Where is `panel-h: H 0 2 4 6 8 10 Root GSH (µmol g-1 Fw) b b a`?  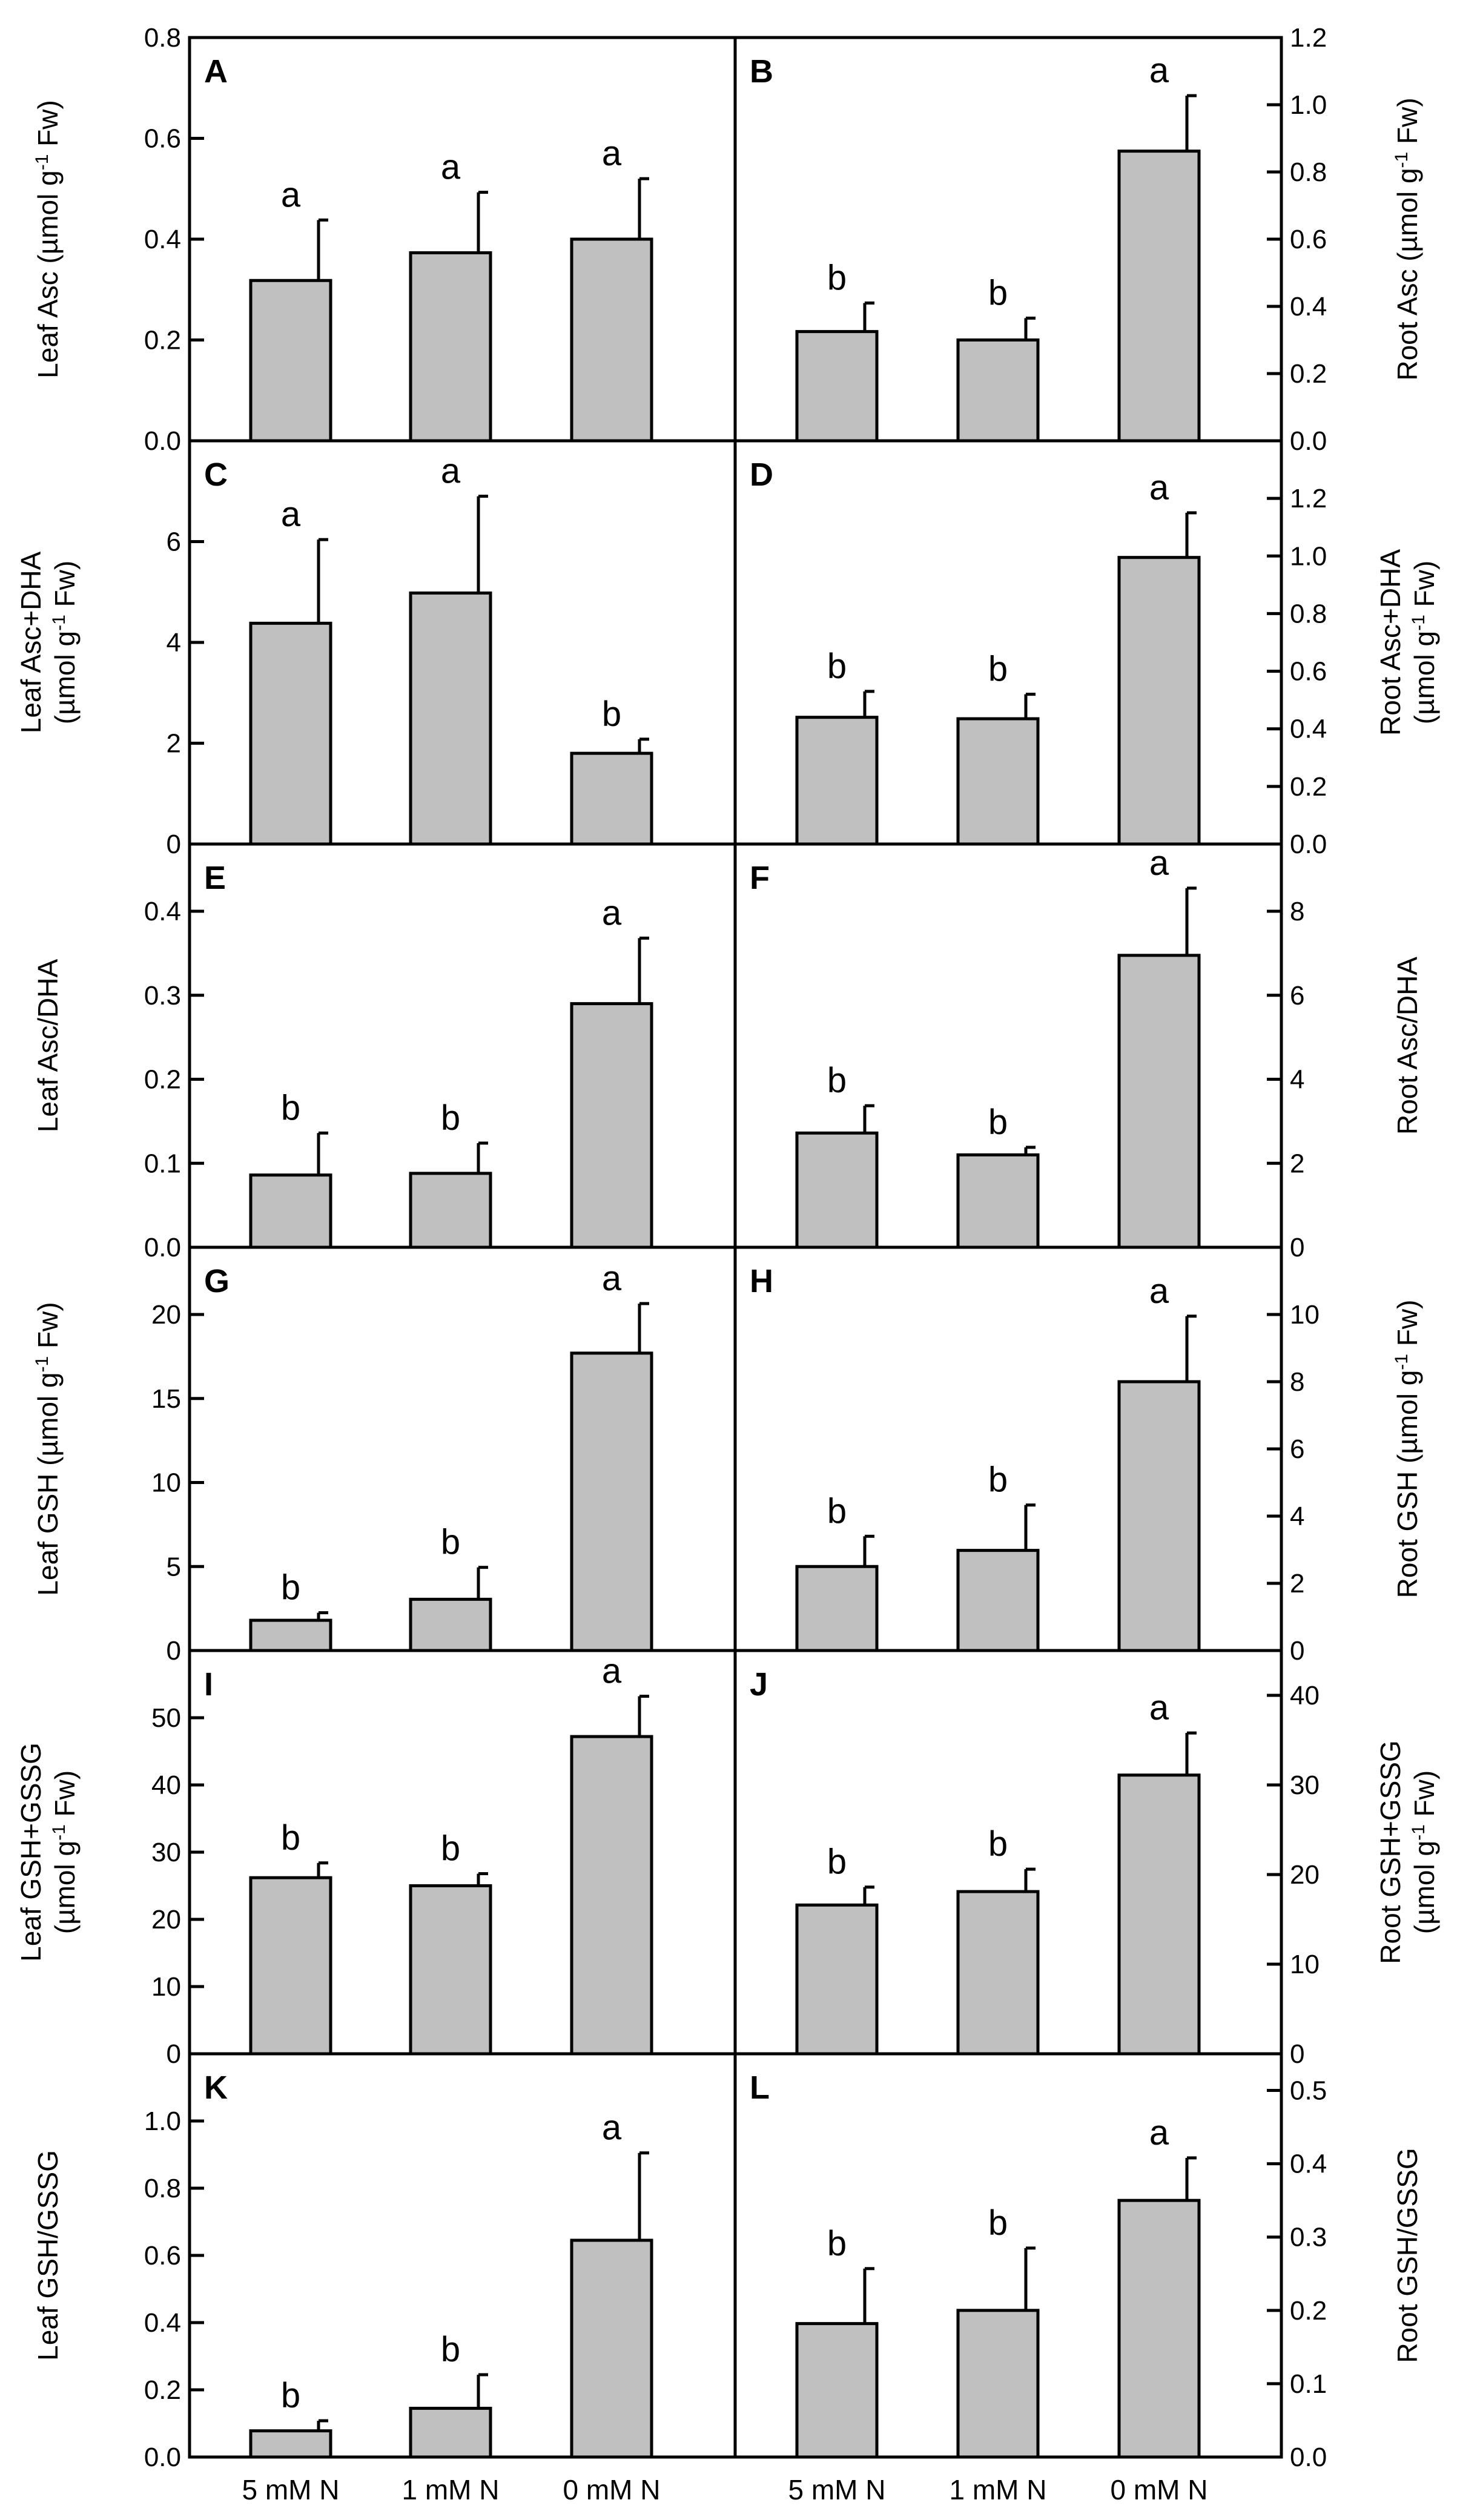
panel-h: H 0 2 4 6 8 10 Root GSH (µmol g-1 Fw) b b a is located at coordinates (1086, 1464).